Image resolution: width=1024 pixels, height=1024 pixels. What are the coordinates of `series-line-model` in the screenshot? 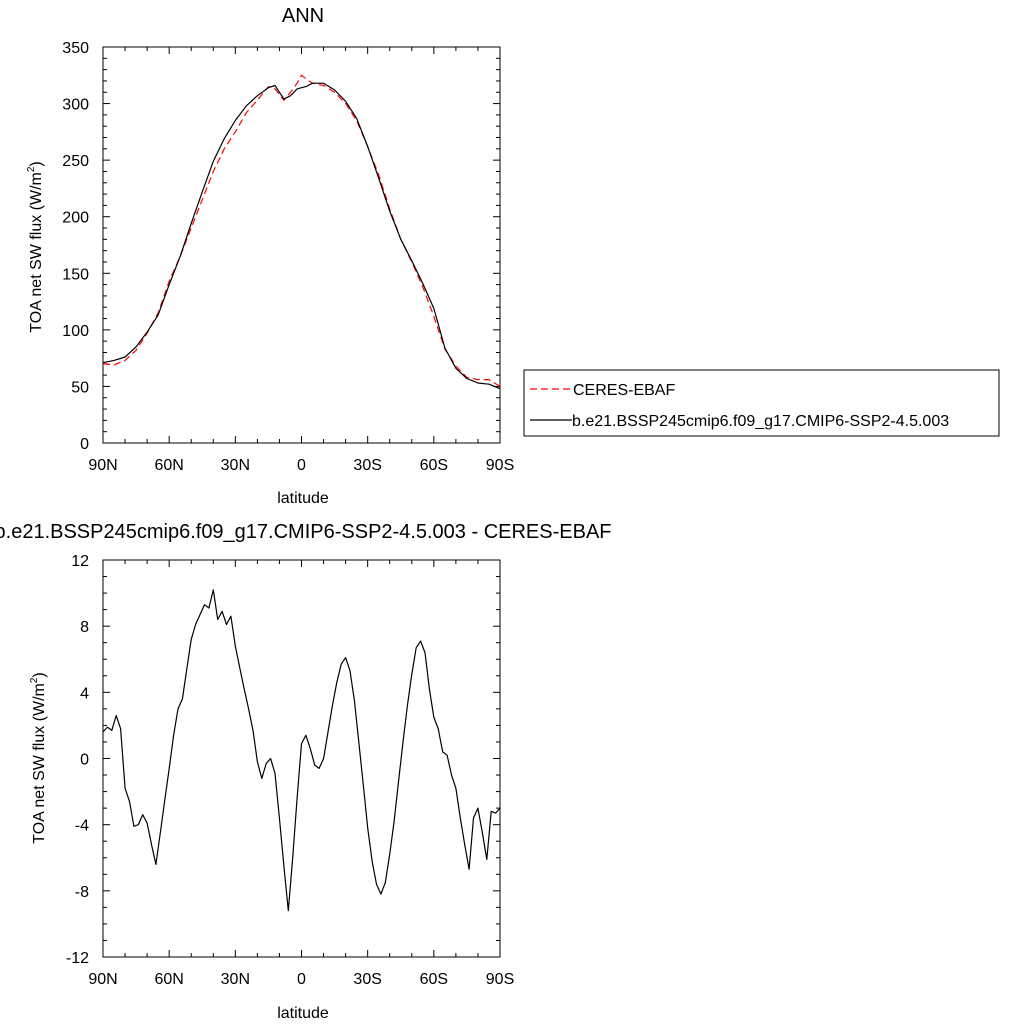 It's located at (301, 236).